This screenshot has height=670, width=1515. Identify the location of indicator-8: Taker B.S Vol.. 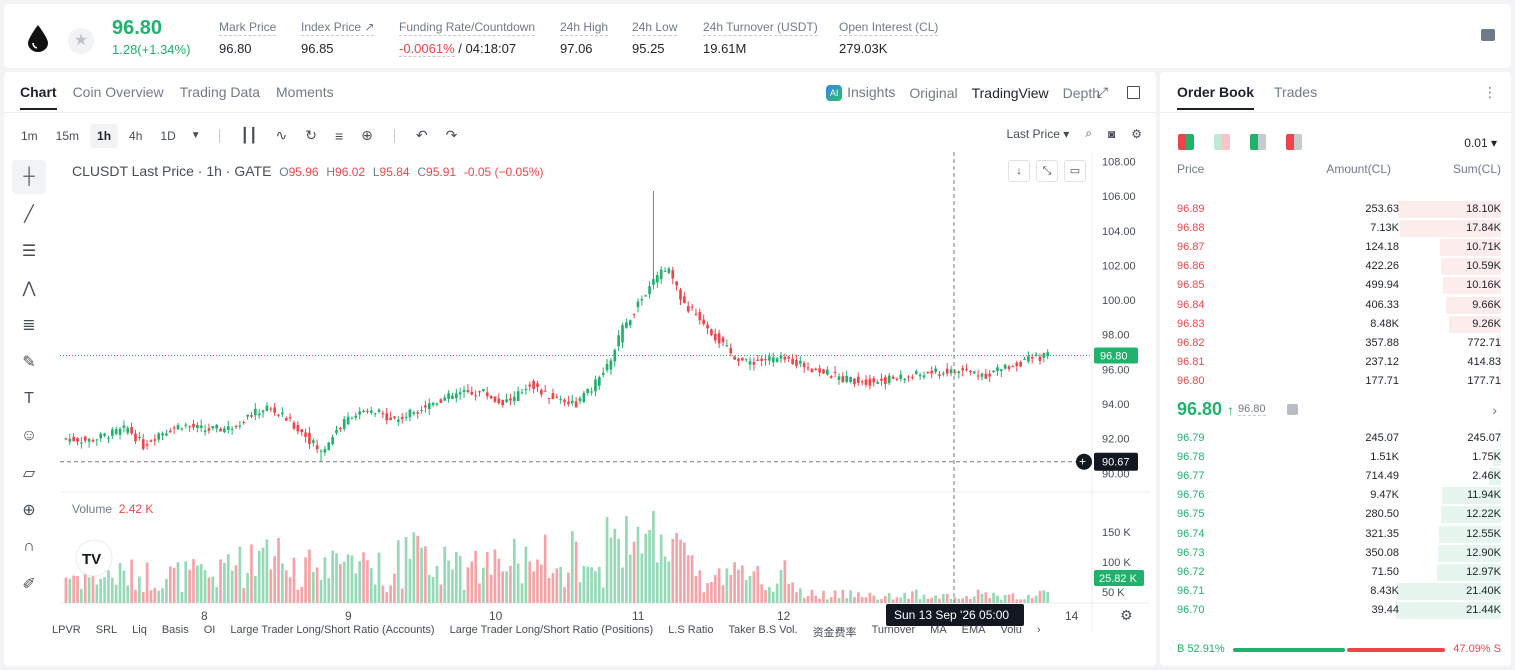
(763, 630).